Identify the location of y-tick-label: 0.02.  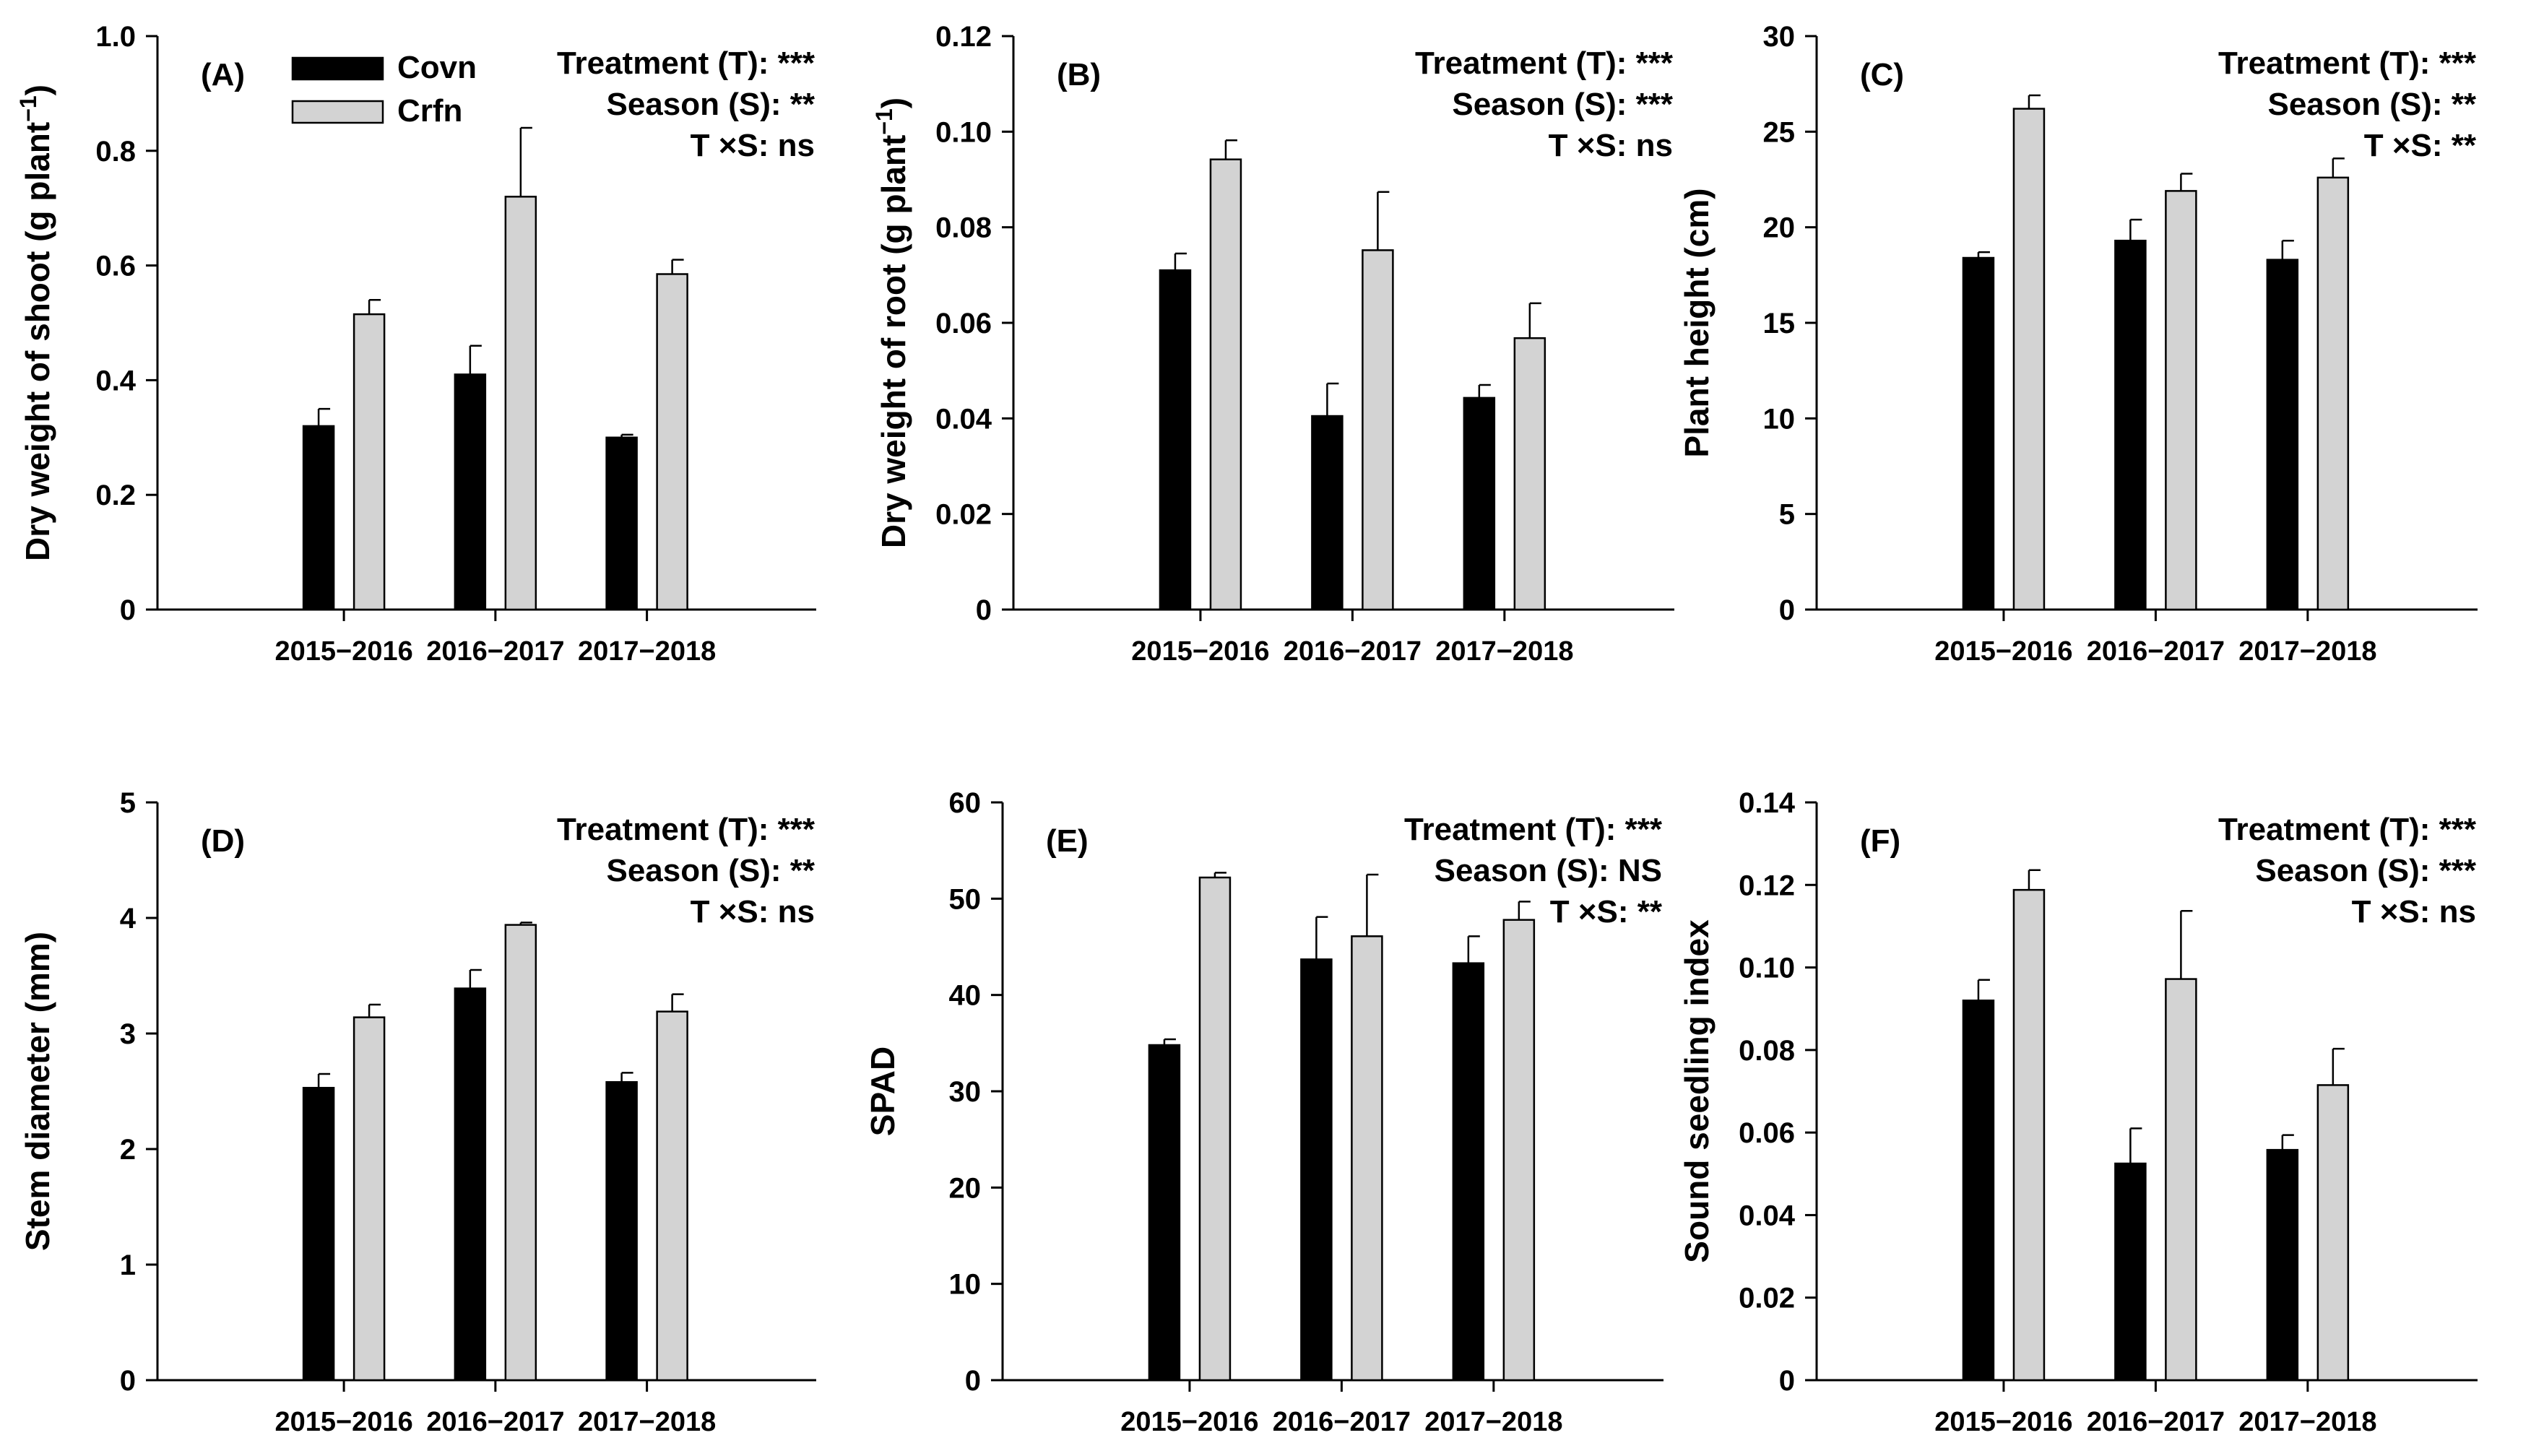
(1767, 1298).